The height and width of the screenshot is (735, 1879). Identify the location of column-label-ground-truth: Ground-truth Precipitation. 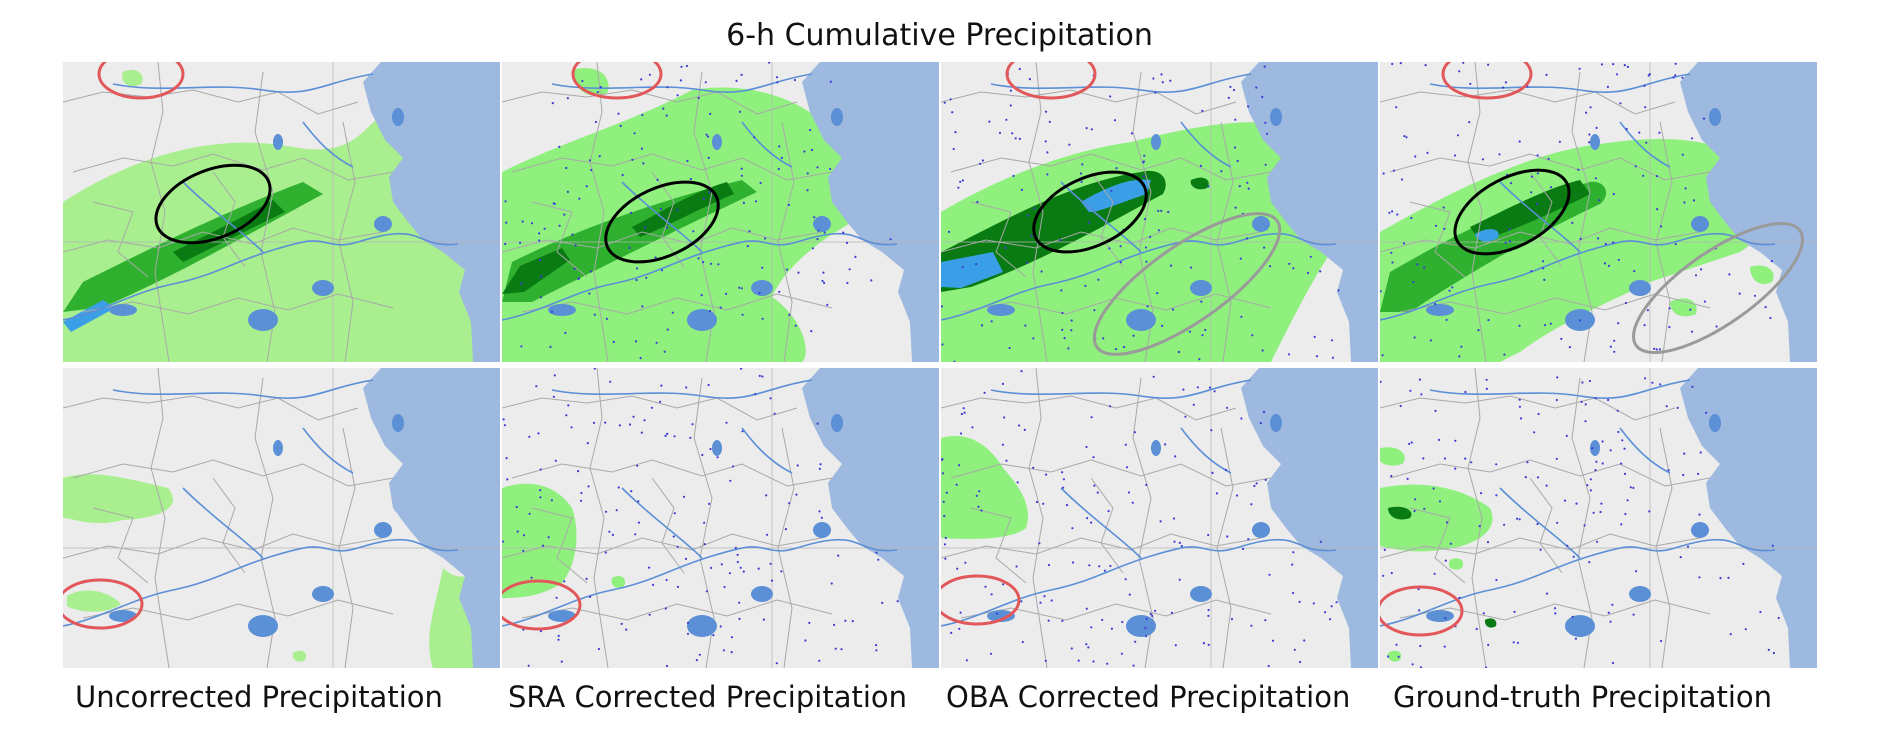
(1583, 697).